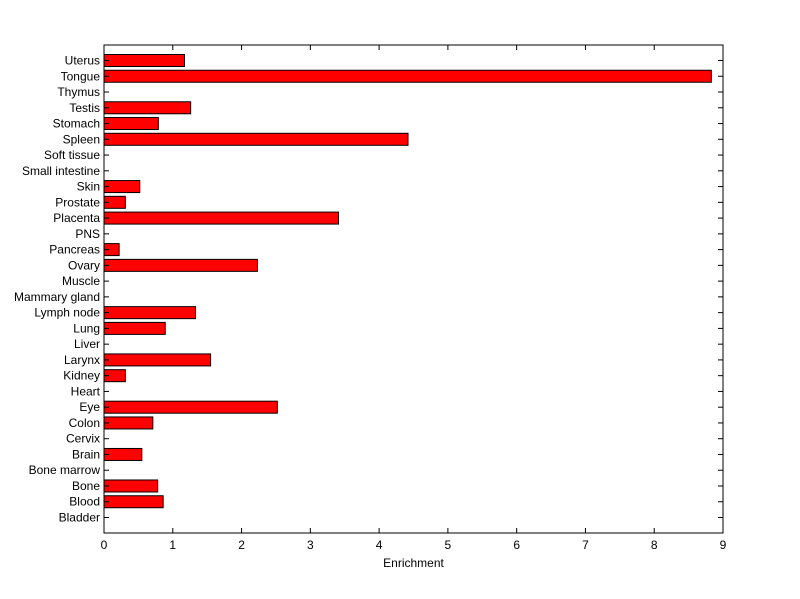 The image size is (800, 599). I want to click on y-tick-label-larynx: Larynx, so click(82, 360).